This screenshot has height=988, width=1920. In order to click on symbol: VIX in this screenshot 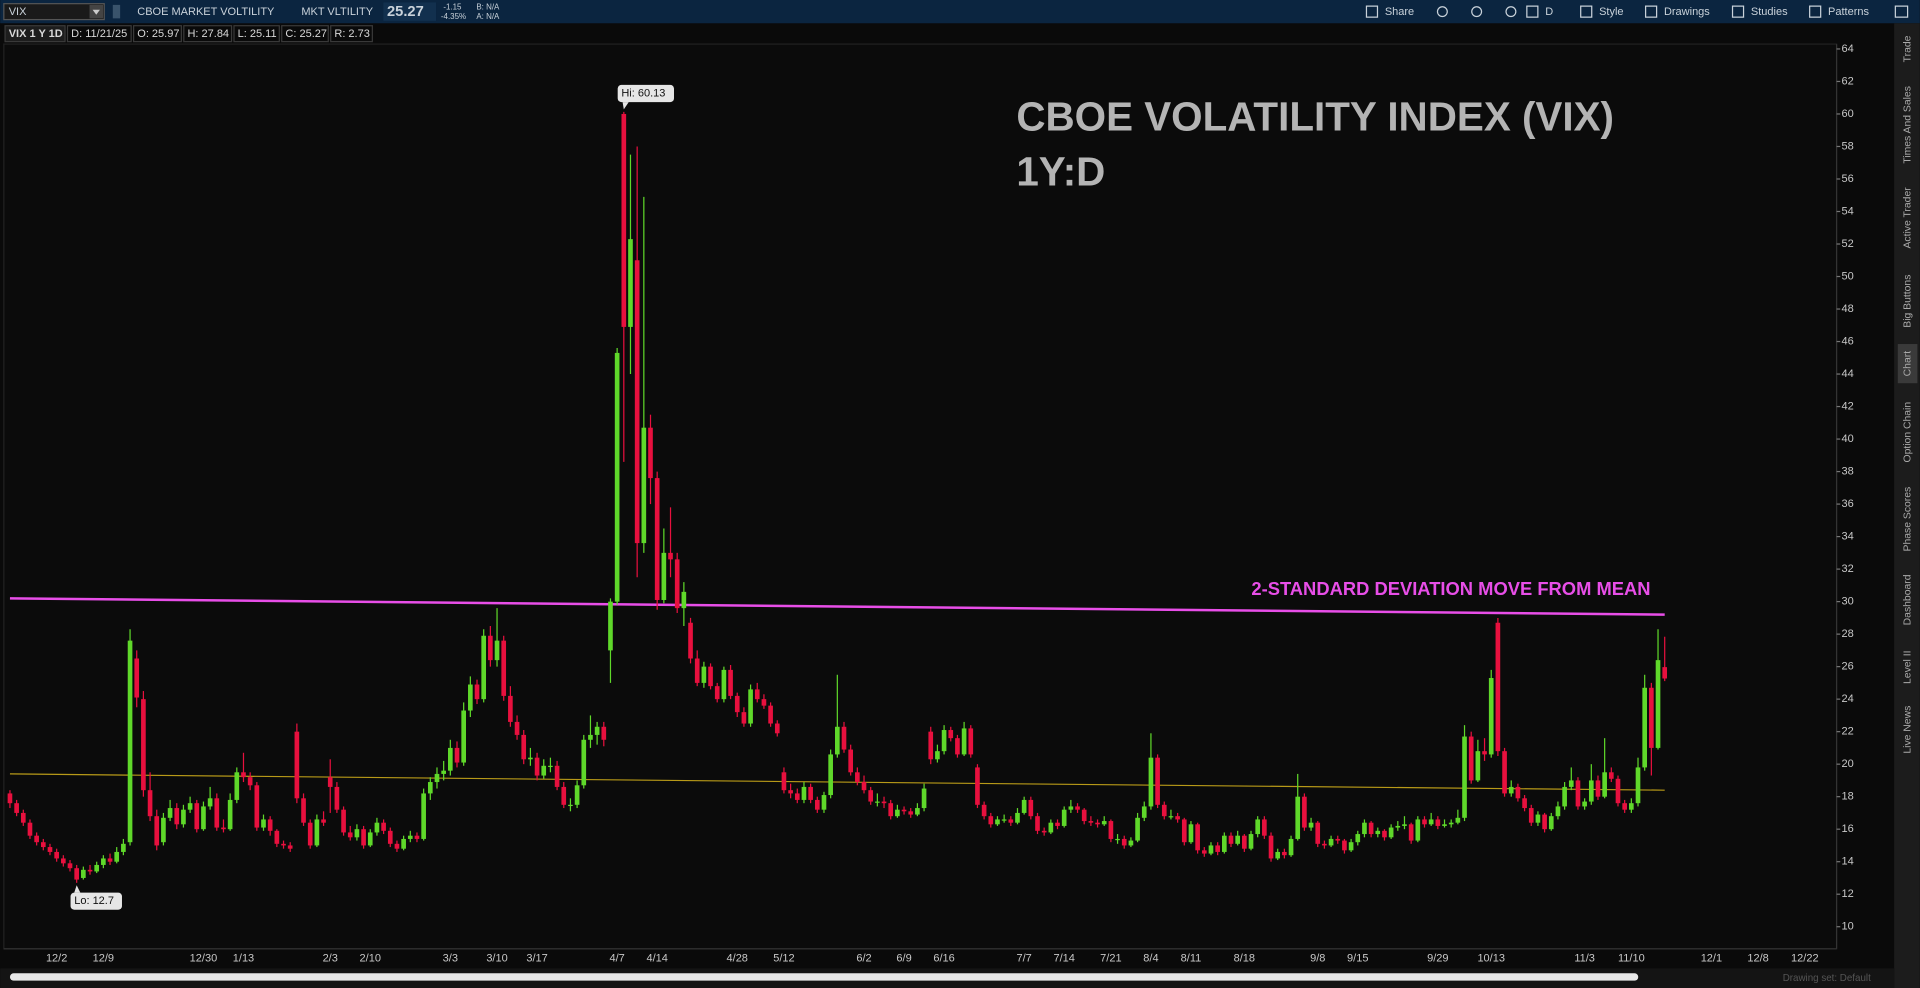, I will do `click(18, 12)`.